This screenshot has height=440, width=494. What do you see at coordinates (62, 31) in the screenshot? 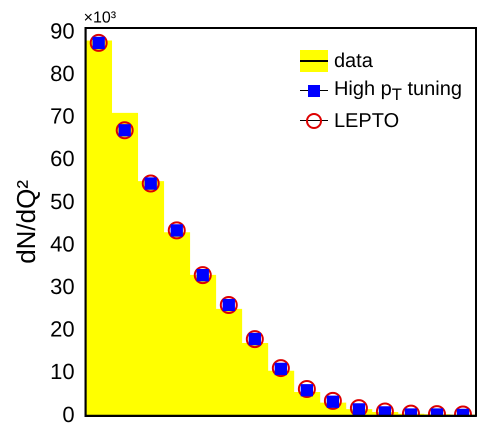
I see `y-tick-label: 90` at bounding box center [62, 31].